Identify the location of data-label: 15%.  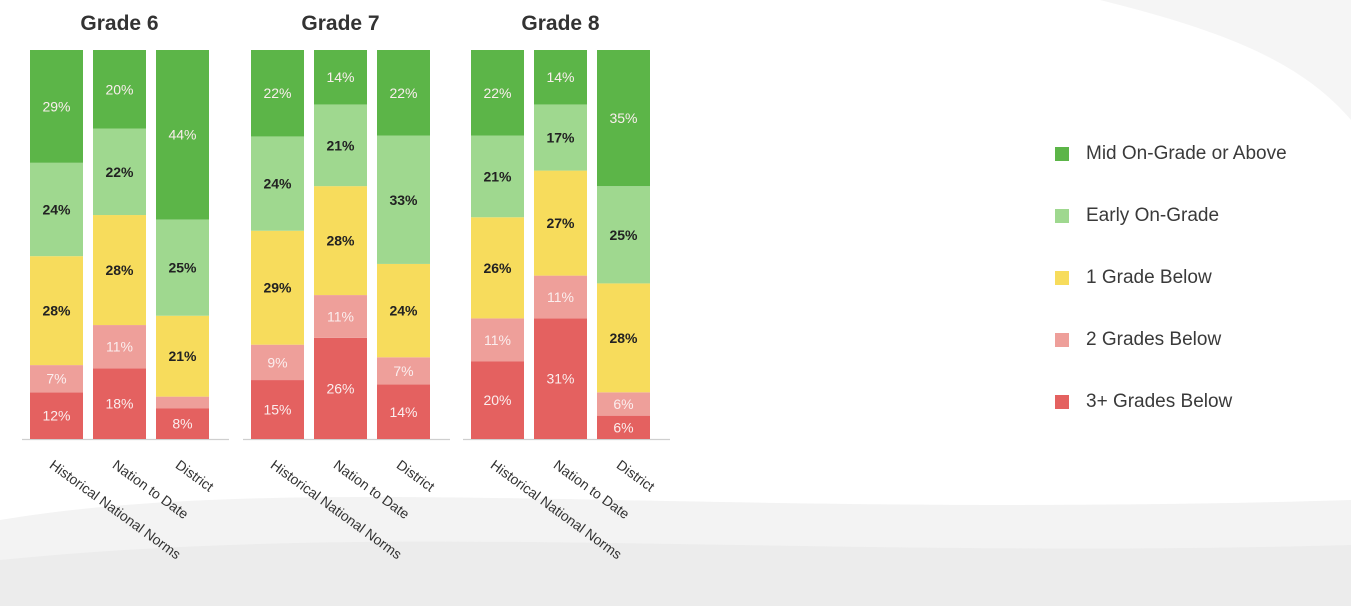
(277, 410).